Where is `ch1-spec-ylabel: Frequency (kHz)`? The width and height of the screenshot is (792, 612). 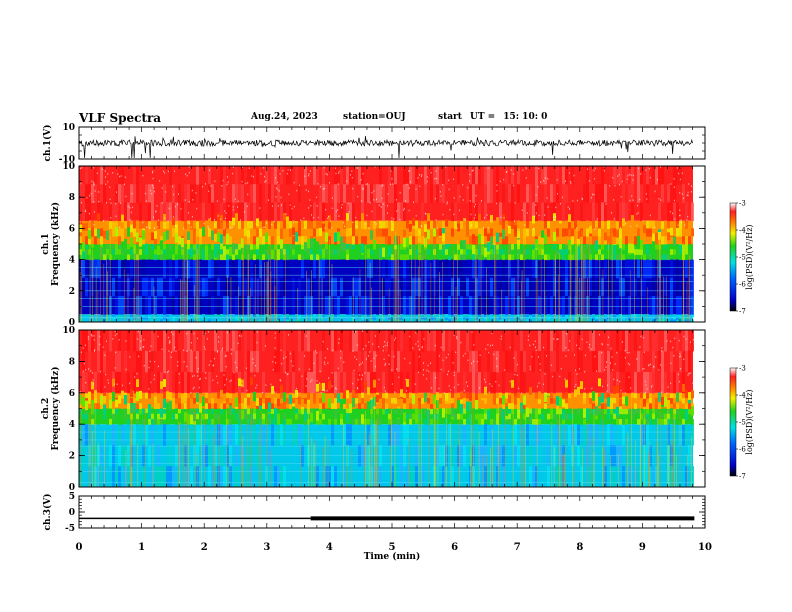
ch1-spec-ylabel: Frequency (kHz) is located at coordinates (55, 244).